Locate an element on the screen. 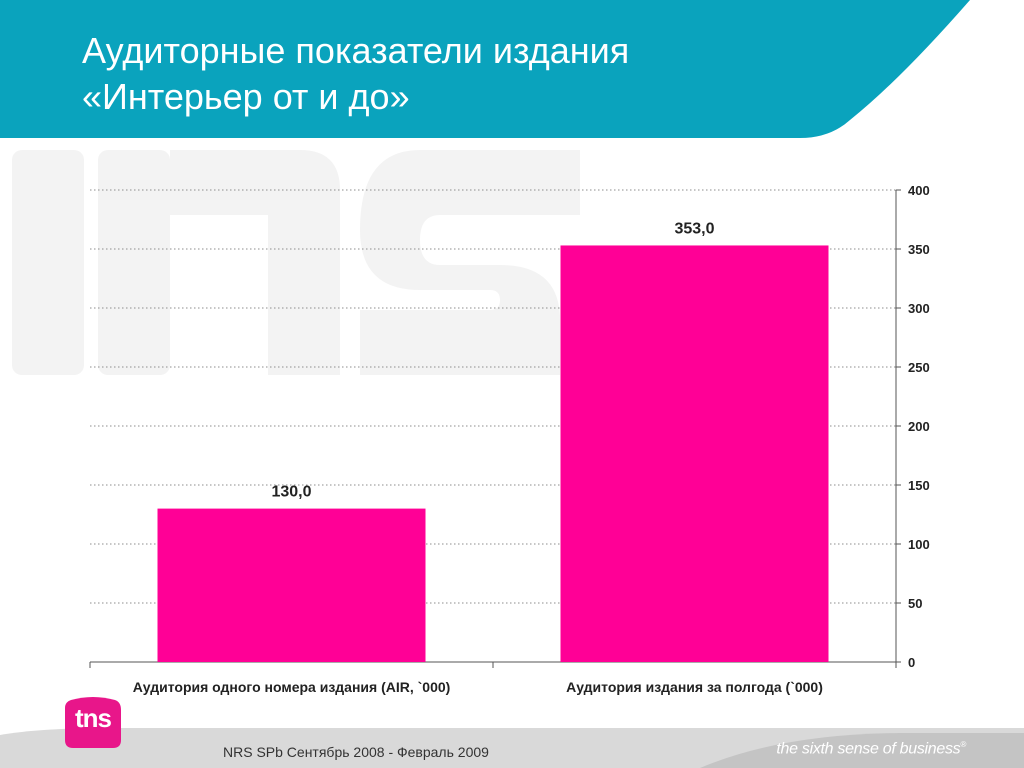  footer-band-dark is located at coordinates (862, 750).